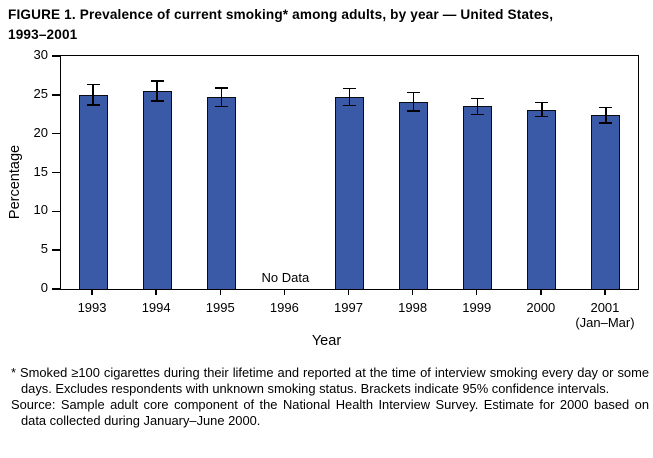 The image size is (653, 458). What do you see at coordinates (220, 307) in the screenshot?
I see `x-tick-label: 1995` at bounding box center [220, 307].